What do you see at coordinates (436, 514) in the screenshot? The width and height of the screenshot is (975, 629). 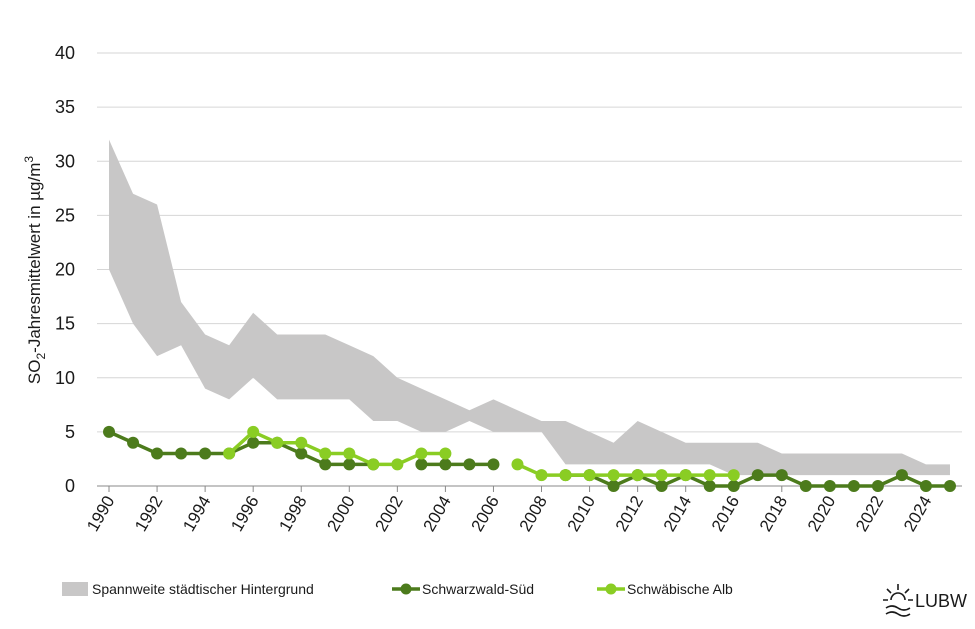 I see `x-tick-label: 2004` at bounding box center [436, 514].